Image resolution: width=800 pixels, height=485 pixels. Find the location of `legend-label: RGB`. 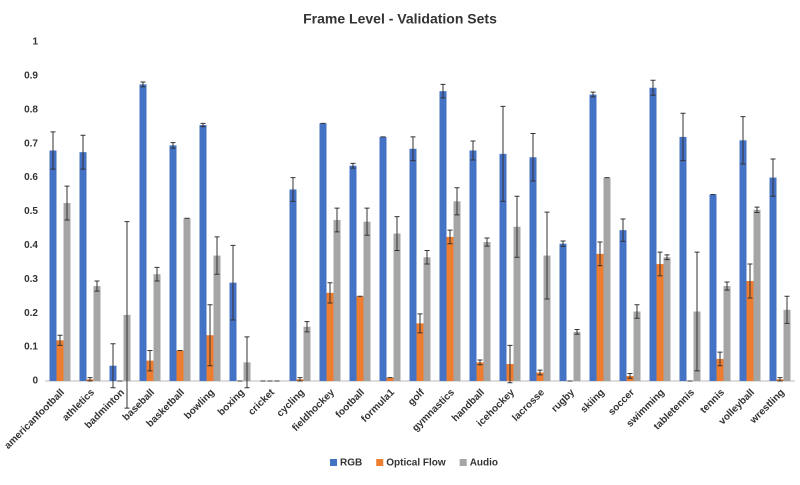

legend-label: RGB is located at coordinates (351, 463).